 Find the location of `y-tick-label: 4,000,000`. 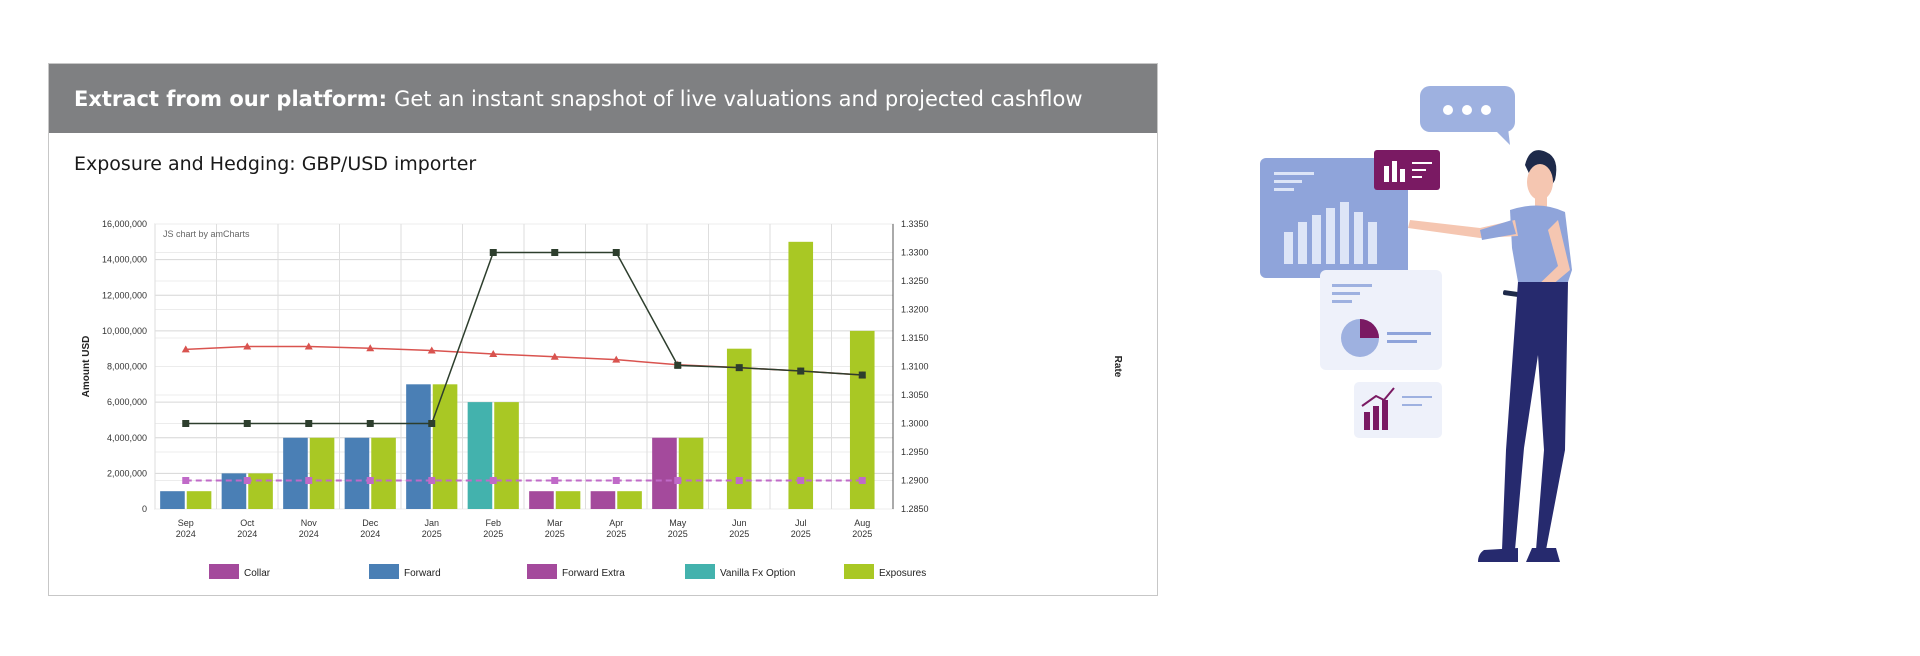

y-tick-label: 4,000,000 is located at coordinates (127, 438).